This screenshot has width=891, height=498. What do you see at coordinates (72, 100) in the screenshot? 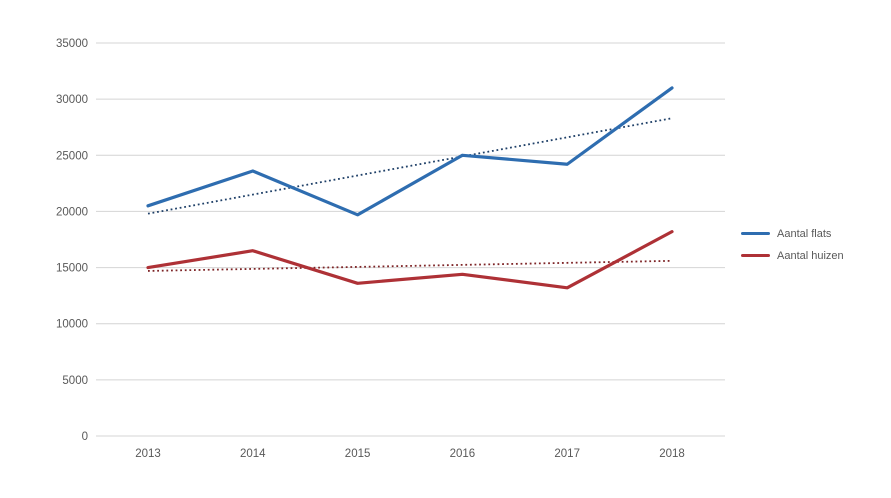
I see `y-tick-label: 30000` at bounding box center [72, 100].